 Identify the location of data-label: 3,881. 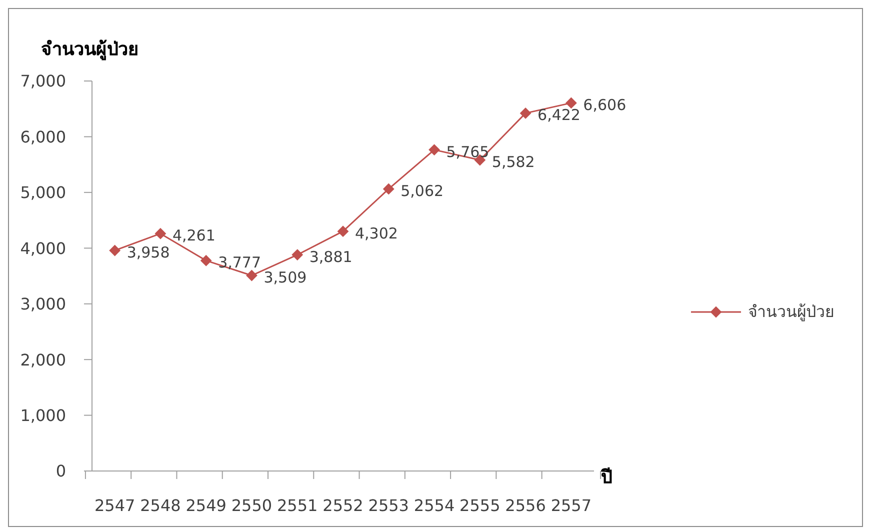
(330, 257).